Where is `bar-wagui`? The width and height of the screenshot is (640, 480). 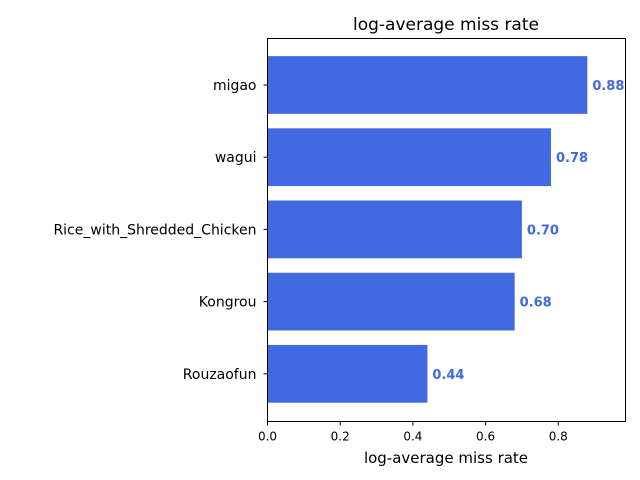
bar-wagui is located at coordinates (409, 157).